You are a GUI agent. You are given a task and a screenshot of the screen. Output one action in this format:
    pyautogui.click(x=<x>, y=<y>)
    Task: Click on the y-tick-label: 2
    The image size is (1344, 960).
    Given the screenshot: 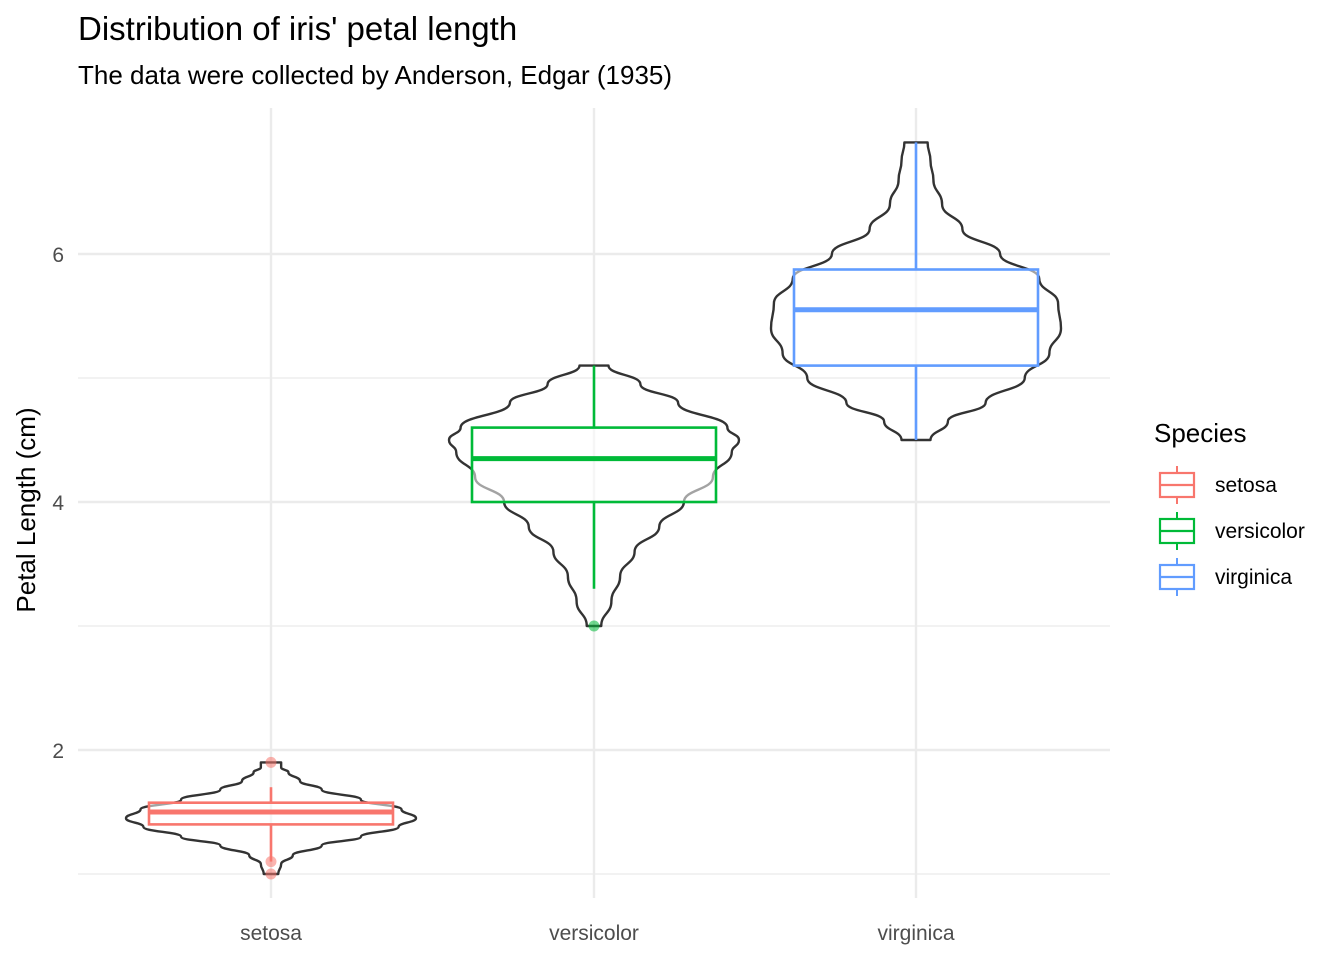 What is the action you would take?
    pyautogui.click(x=58, y=751)
    